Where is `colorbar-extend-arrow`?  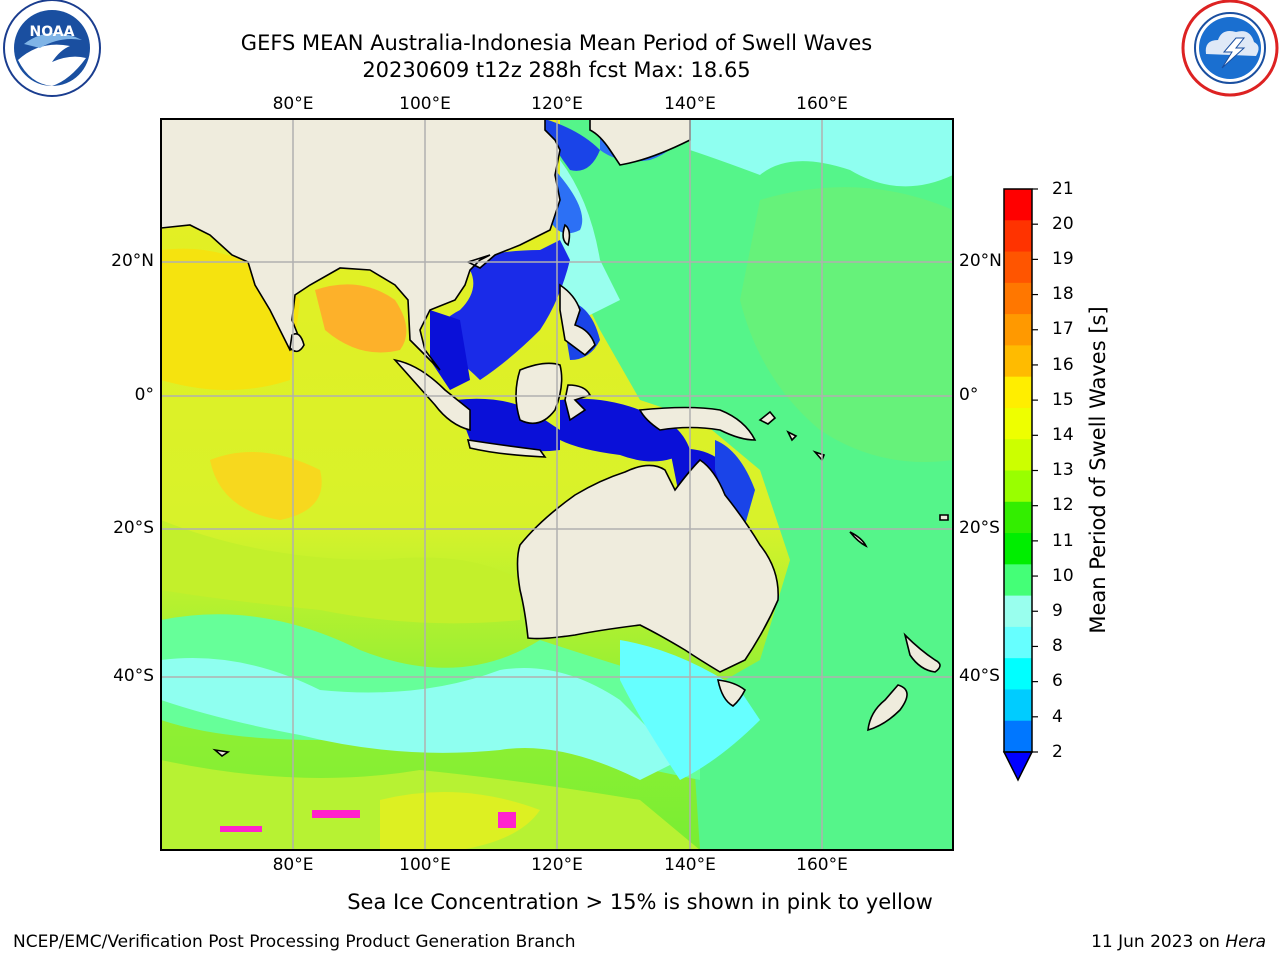 colorbar-extend-arrow is located at coordinates (1018, 766).